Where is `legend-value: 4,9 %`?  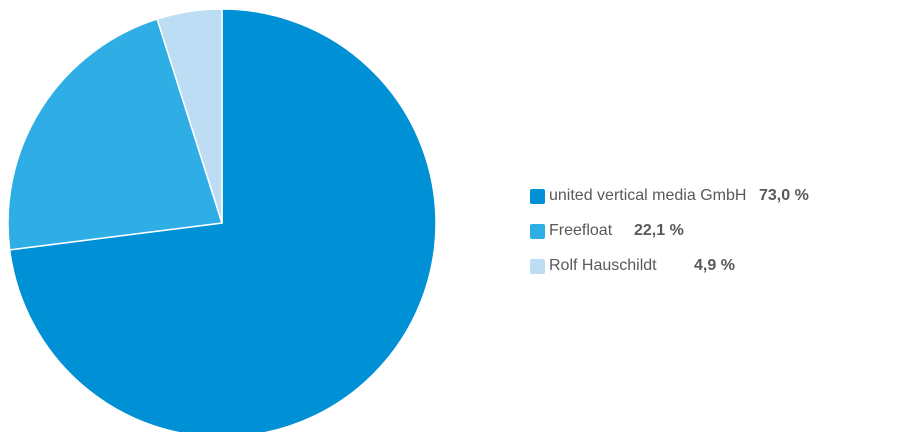 legend-value: 4,9 % is located at coordinates (714, 265).